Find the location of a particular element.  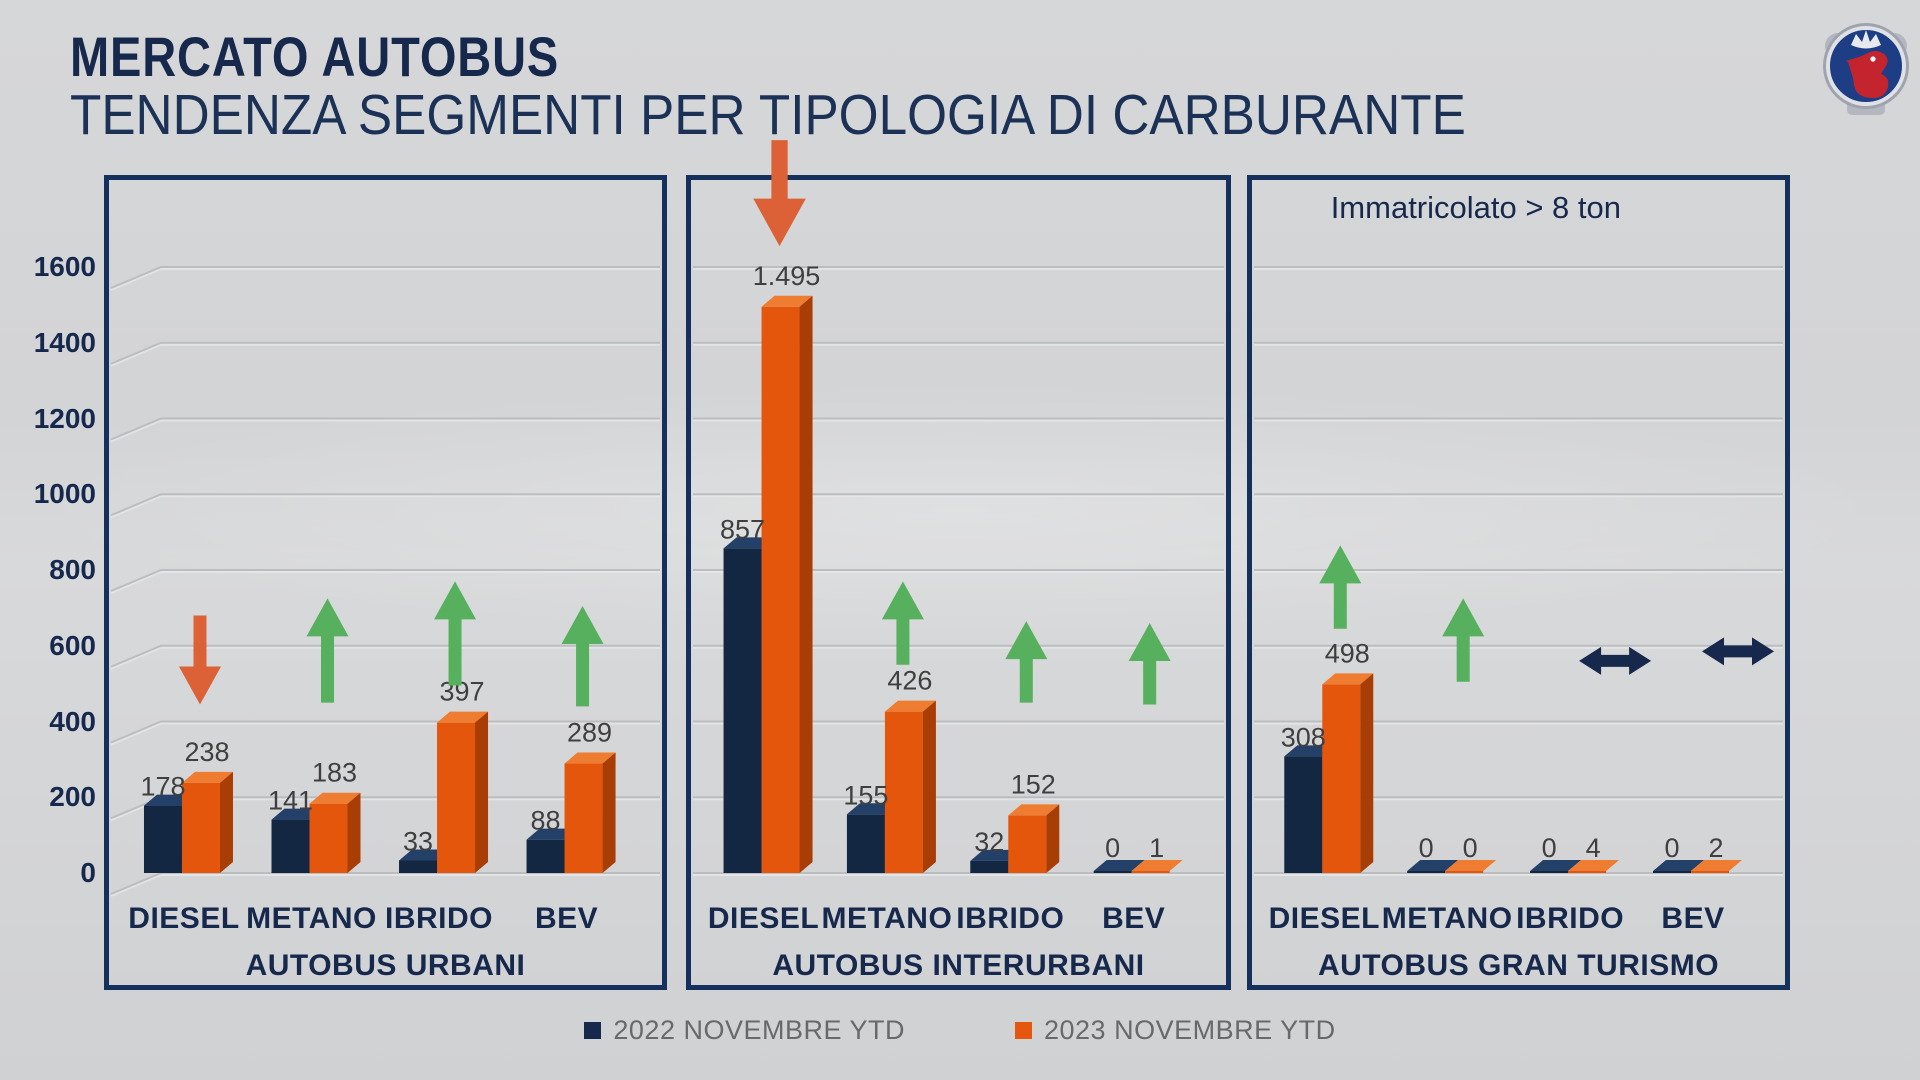

logo-griffin-eye is located at coordinates (1873, 59).